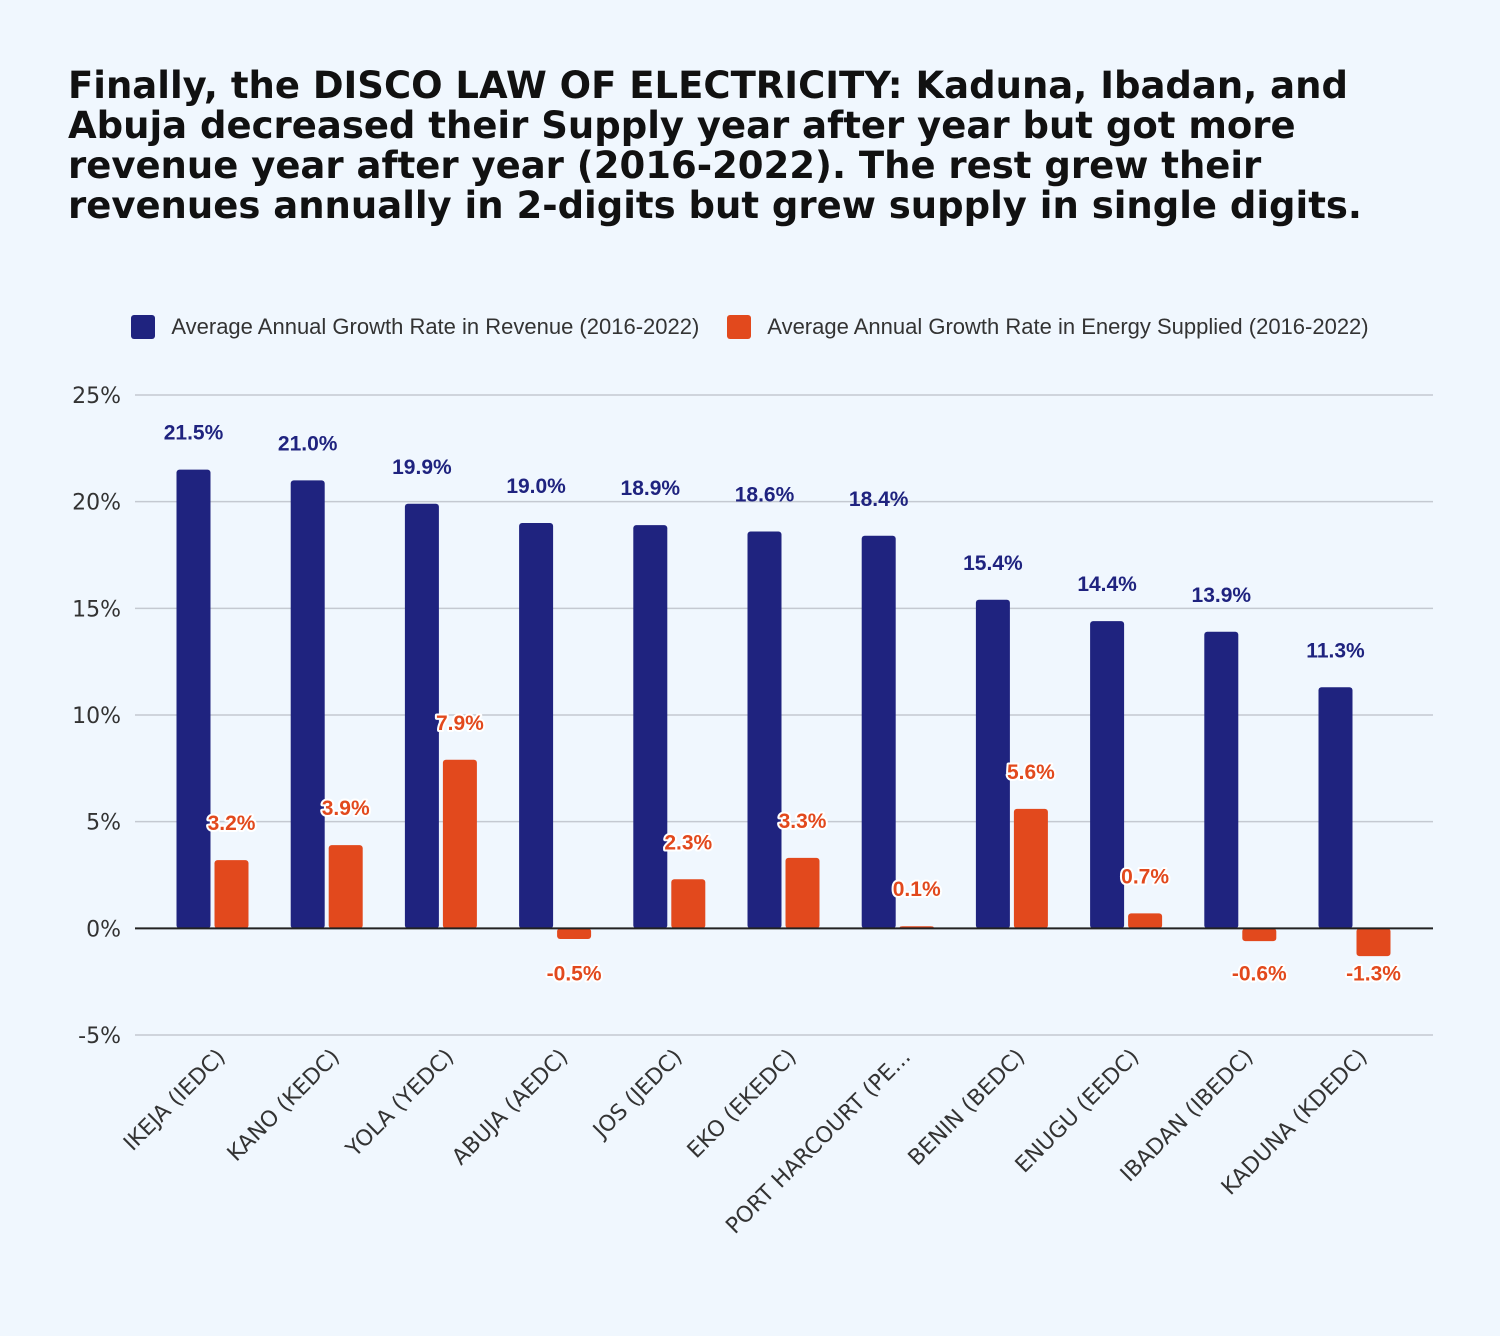  What do you see at coordinates (1078, 1112) in the screenshot?
I see `x-tick-label: ENUGU (EEDC)` at bounding box center [1078, 1112].